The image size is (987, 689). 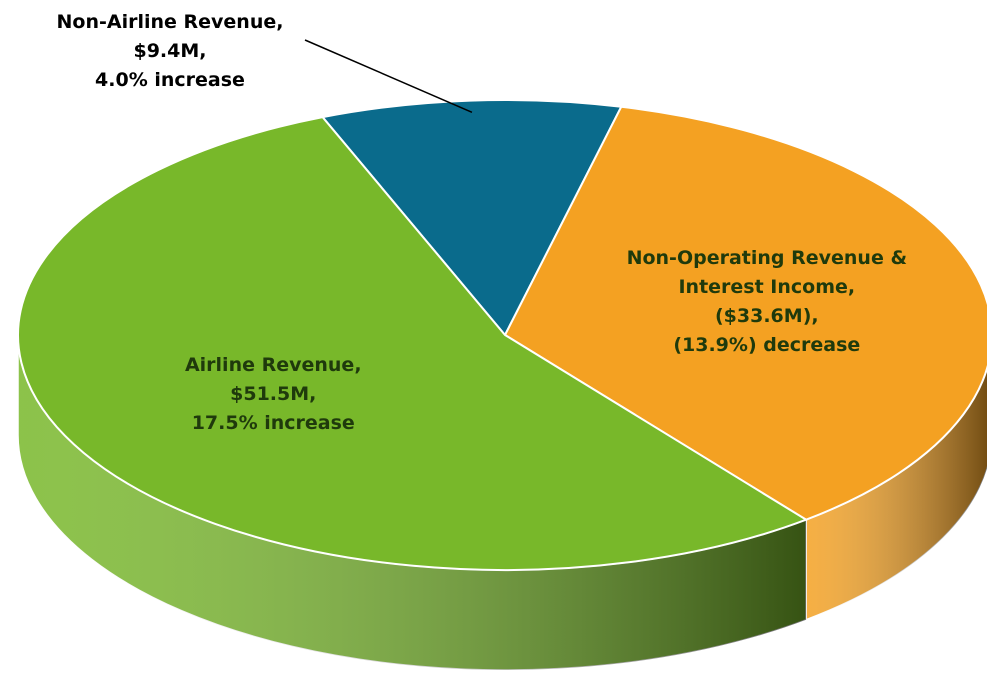 What do you see at coordinates (273, 365) in the screenshot?
I see `category-line: Airline Revenue,` at bounding box center [273, 365].